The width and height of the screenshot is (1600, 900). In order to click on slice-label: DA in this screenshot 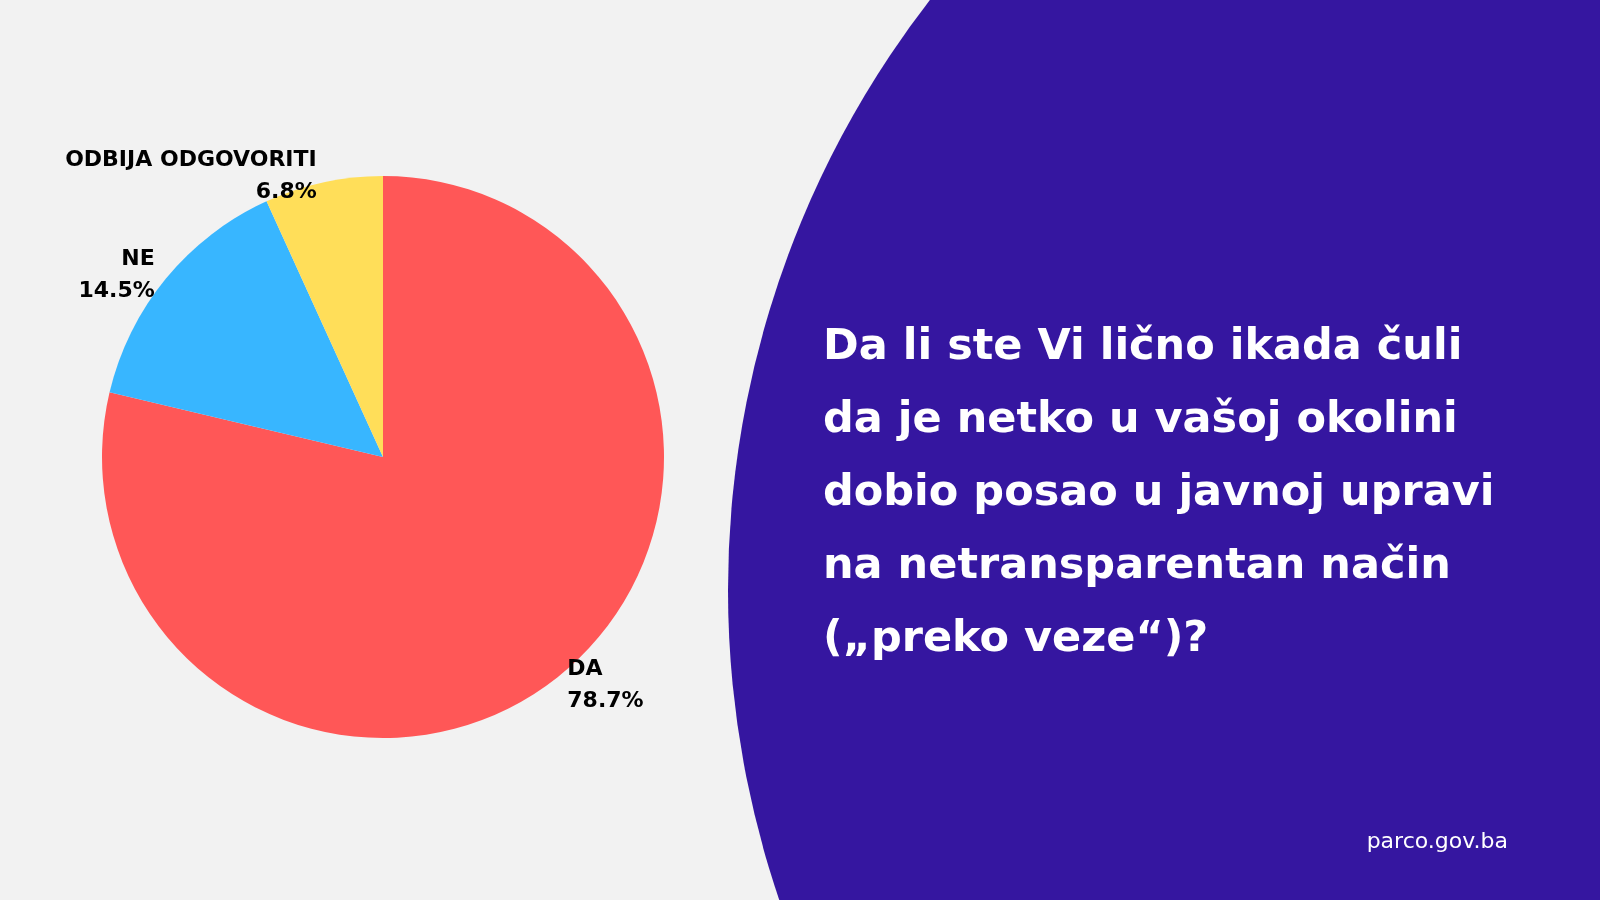, I will do `click(585, 668)`.